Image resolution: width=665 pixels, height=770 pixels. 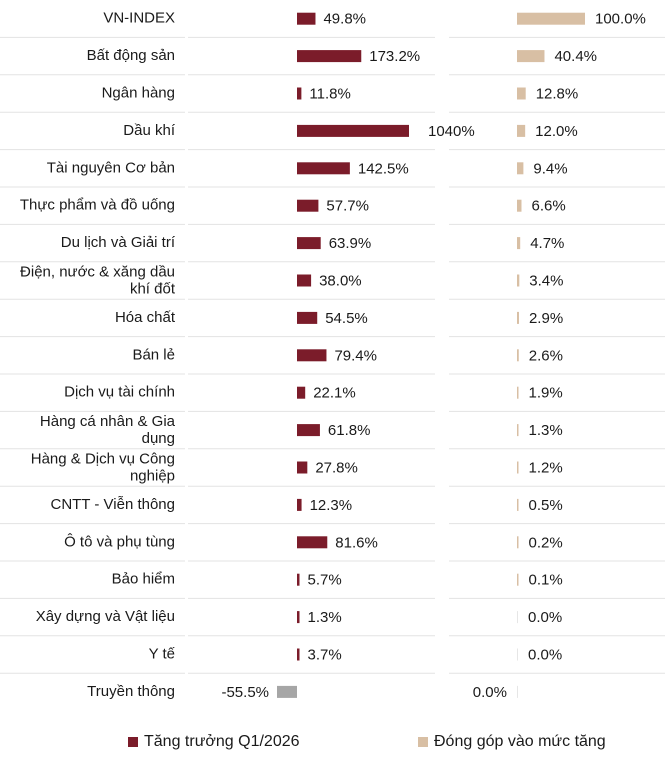 I want to click on contribution-value-label: 100.0%, so click(x=620, y=19).